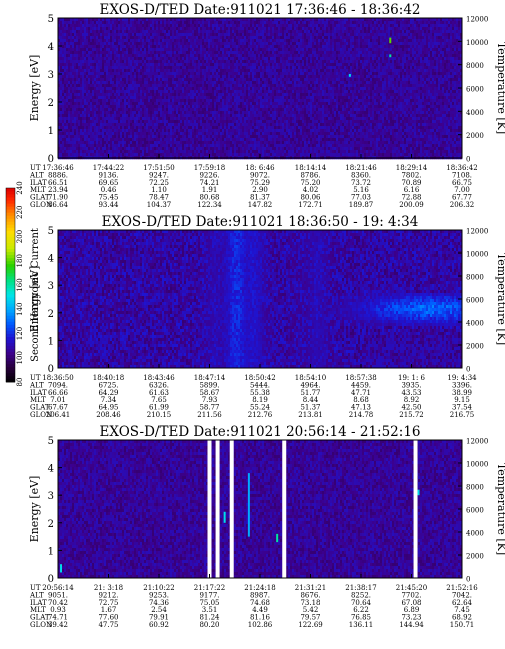 The height and width of the screenshot is (649, 505). What do you see at coordinates (20, 309) in the screenshot?
I see `colorbar-tick-label: 140` at bounding box center [20, 309].